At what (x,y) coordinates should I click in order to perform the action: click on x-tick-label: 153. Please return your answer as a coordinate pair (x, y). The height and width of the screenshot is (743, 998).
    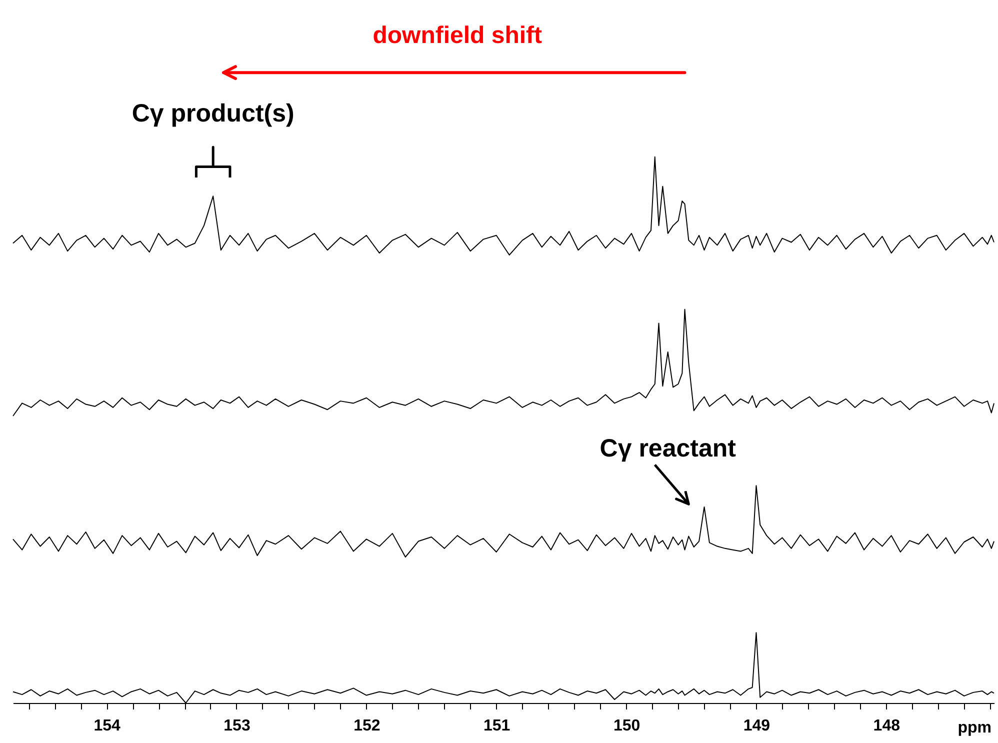
    Looking at the image, I should click on (237, 726).